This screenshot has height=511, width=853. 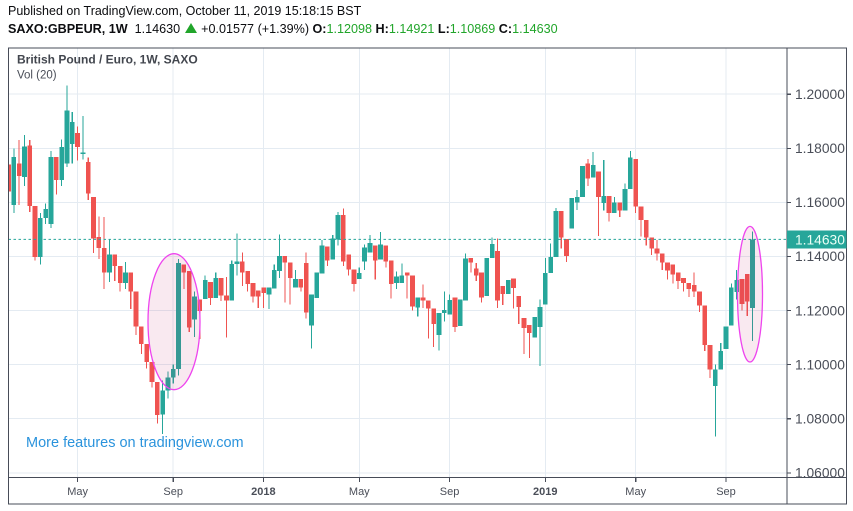 I want to click on svg-text: Vol (20), so click(x=37, y=76).